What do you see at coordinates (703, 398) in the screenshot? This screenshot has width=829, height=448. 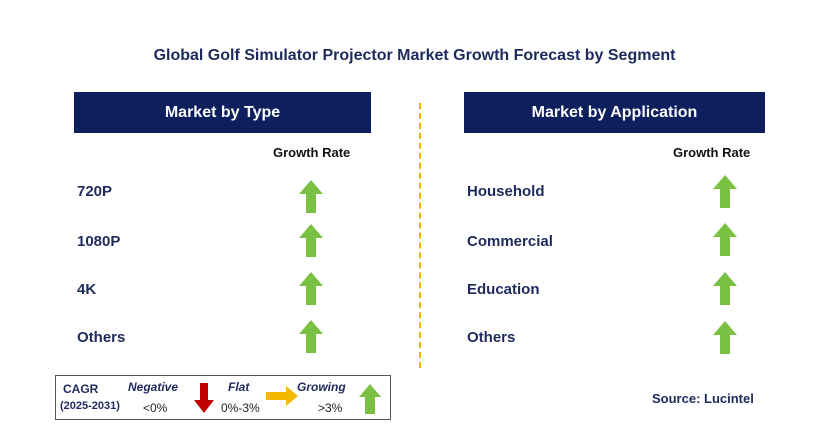 I see `source-label: Source: Lucintel` at bounding box center [703, 398].